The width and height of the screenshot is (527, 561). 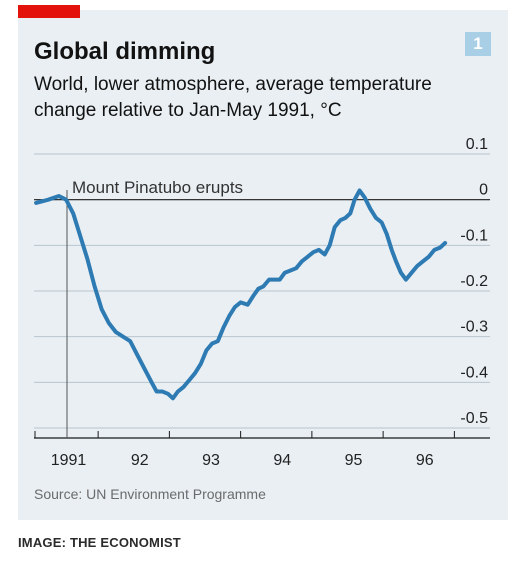 What do you see at coordinates (125, 51) in the screenshot?
I see `chart-title: Global dimming` at bounding box center [125, 51].